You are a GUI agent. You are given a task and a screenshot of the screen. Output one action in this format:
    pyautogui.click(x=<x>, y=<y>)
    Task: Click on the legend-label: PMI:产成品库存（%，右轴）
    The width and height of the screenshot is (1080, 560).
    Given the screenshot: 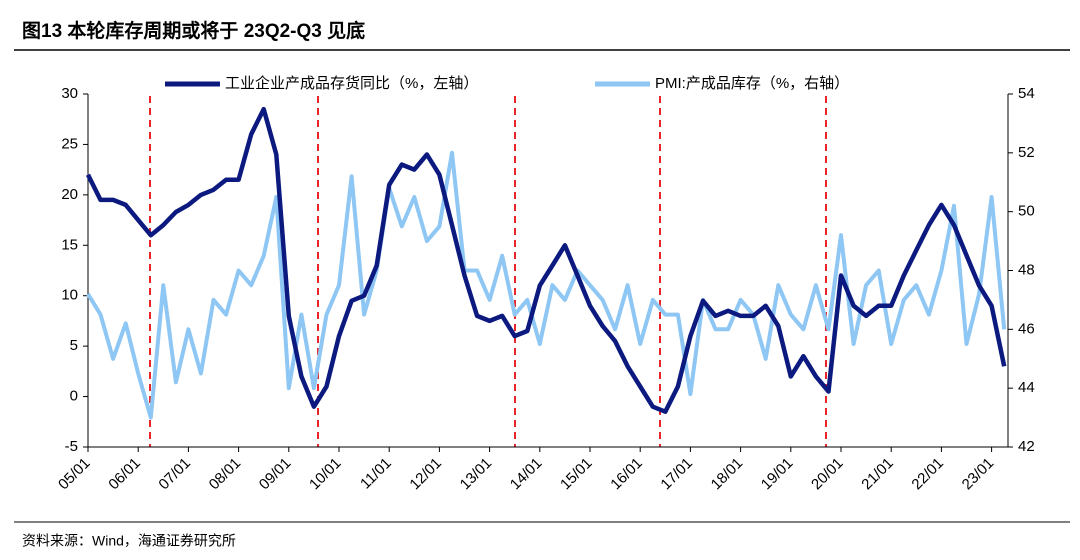 What is the action you would take?
    pyautogui.click(x=752, y=83)
    